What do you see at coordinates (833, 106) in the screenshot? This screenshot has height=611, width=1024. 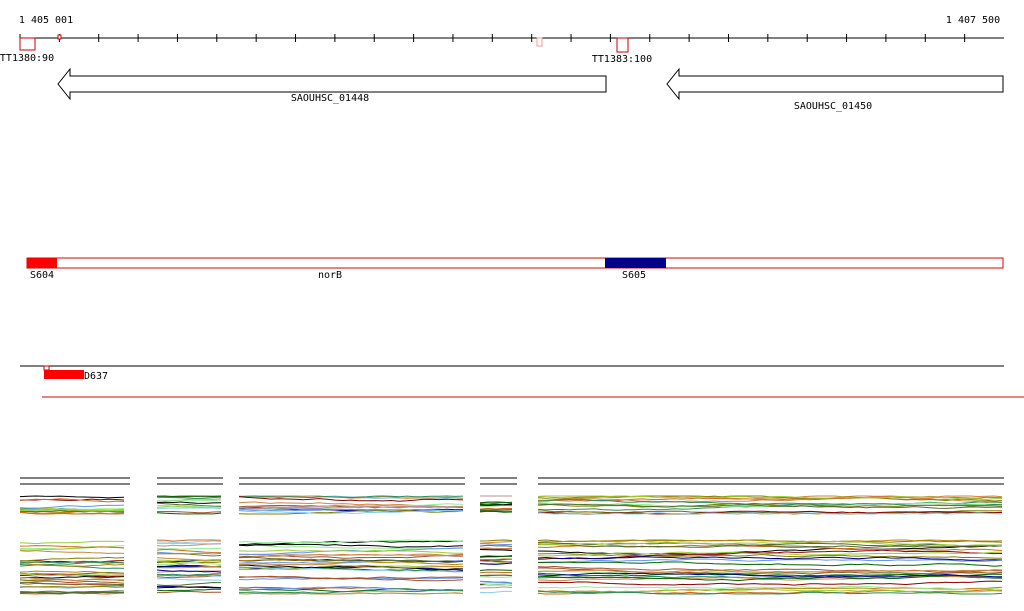 I see `gene-label: SAOUHSC_01450` at bounding box center [833, 106].